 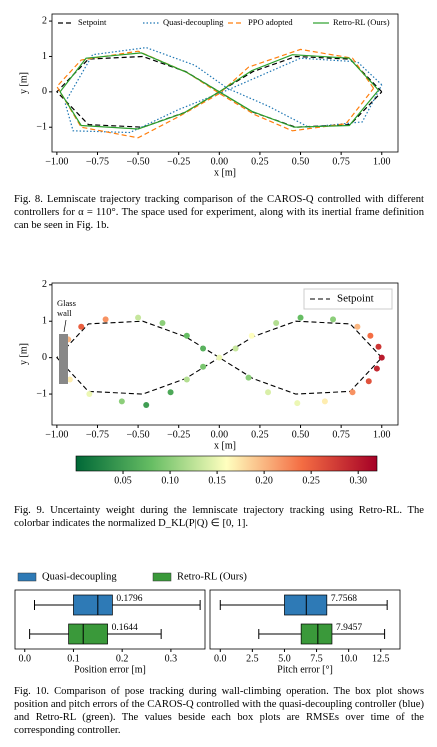 I want to click on x-tick-label: 12.5, so click(x=381, y=658).